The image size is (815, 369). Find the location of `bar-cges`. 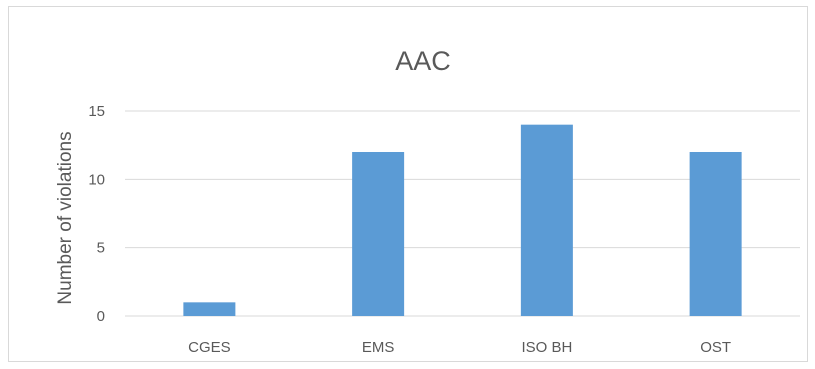

bar-cges is located at coordinates (209, 309).